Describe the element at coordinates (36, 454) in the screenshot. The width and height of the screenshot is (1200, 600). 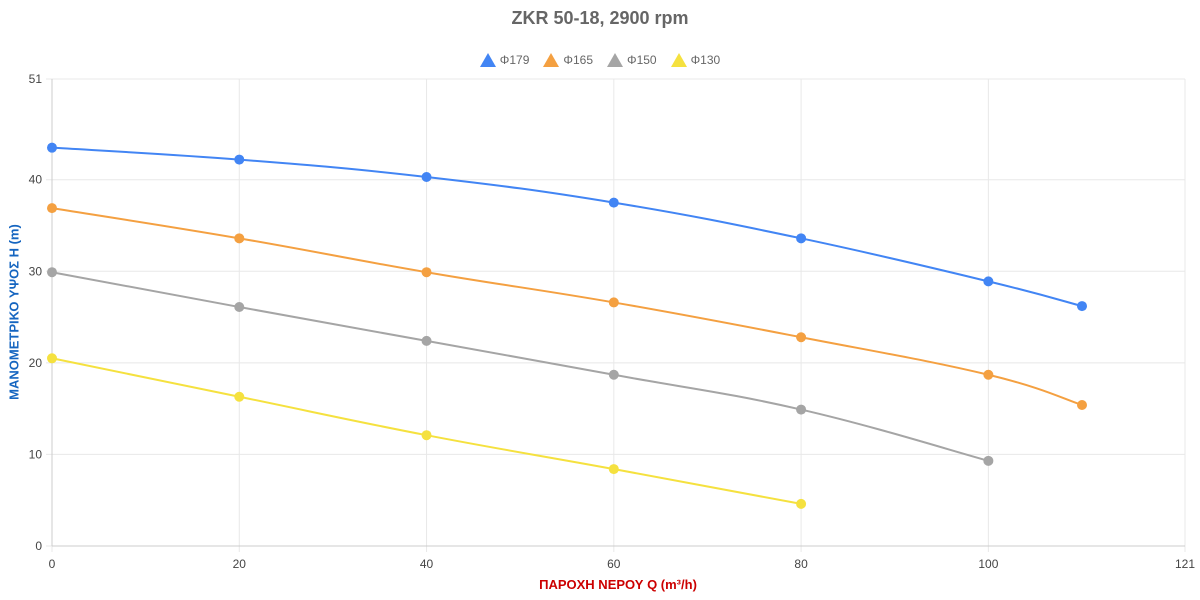
I see `y-tick-label: 10` at that location.